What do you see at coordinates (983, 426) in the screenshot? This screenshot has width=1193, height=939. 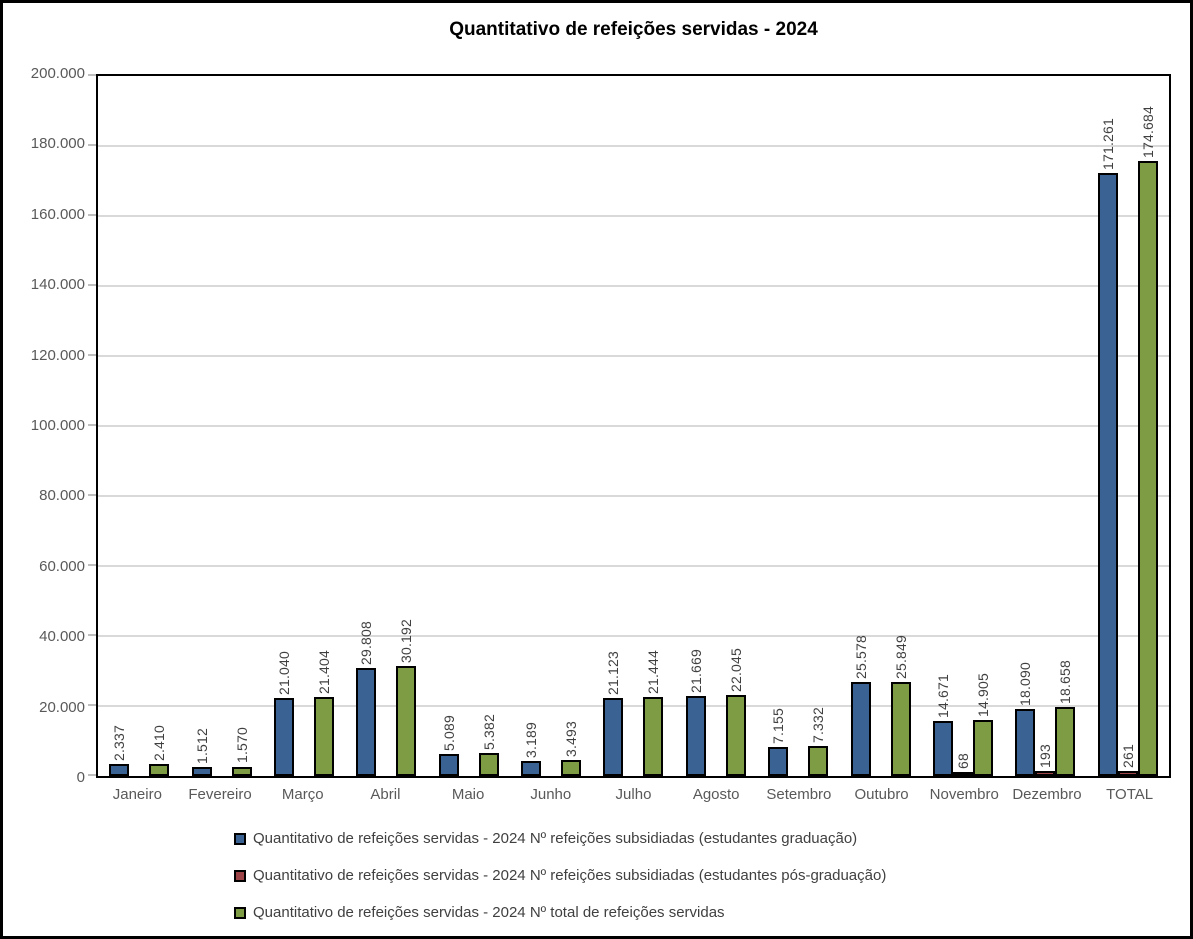 I see `bar-slot: 14.905` at bounding box center [983, 426].